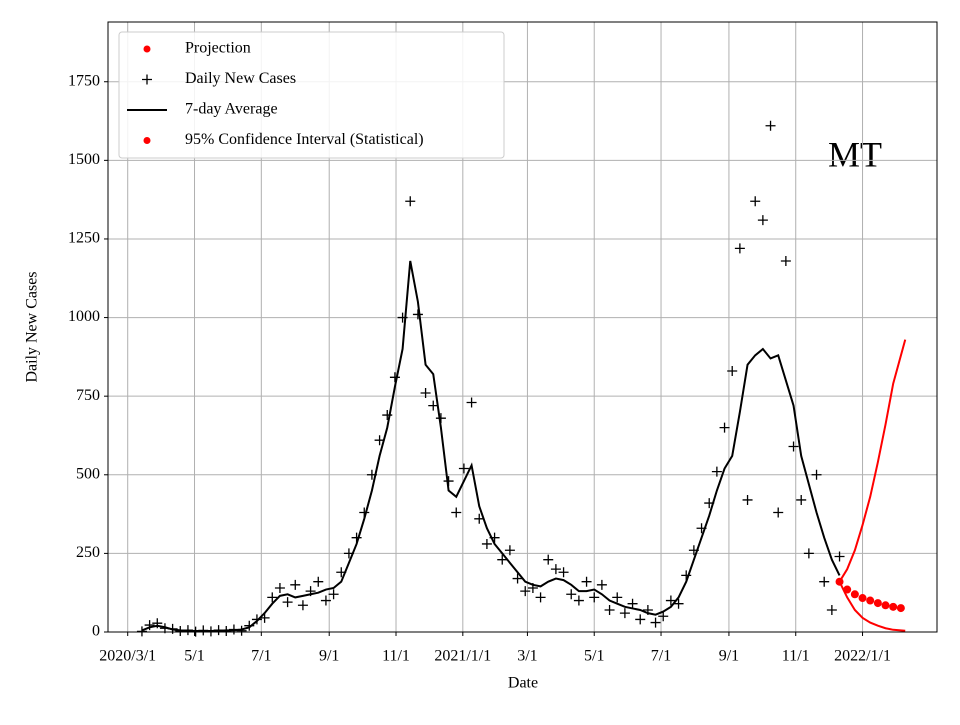 The height and width of the screenshot is (725, 960). Describe the element at coordinates (527, 656) in the screenshot. I see `x-tick-label: 3/1` at that location.